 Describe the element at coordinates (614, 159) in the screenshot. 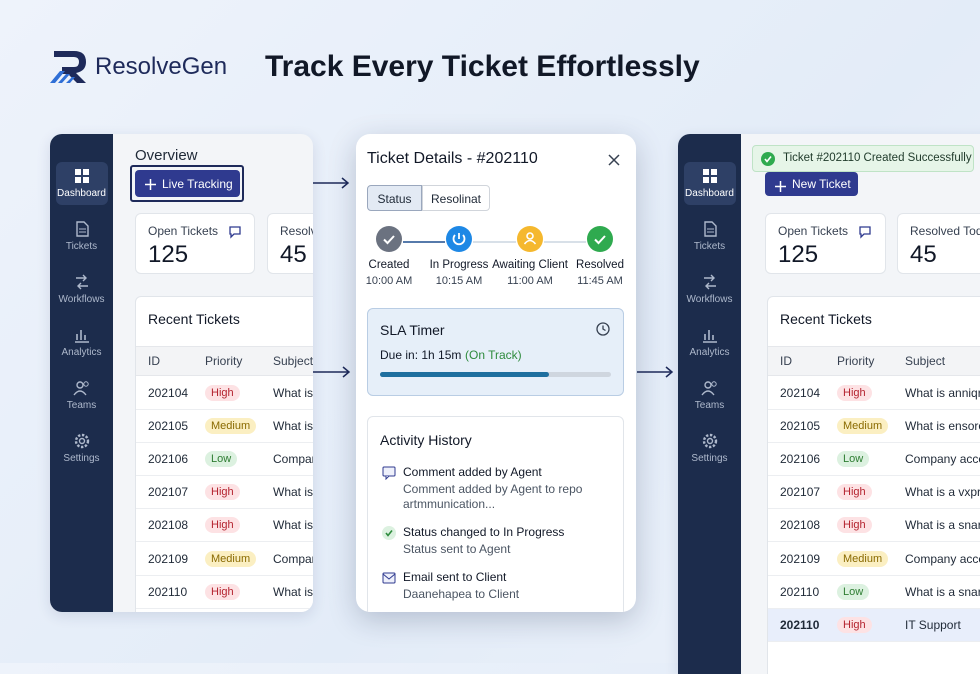

I see `close-button` at that location.